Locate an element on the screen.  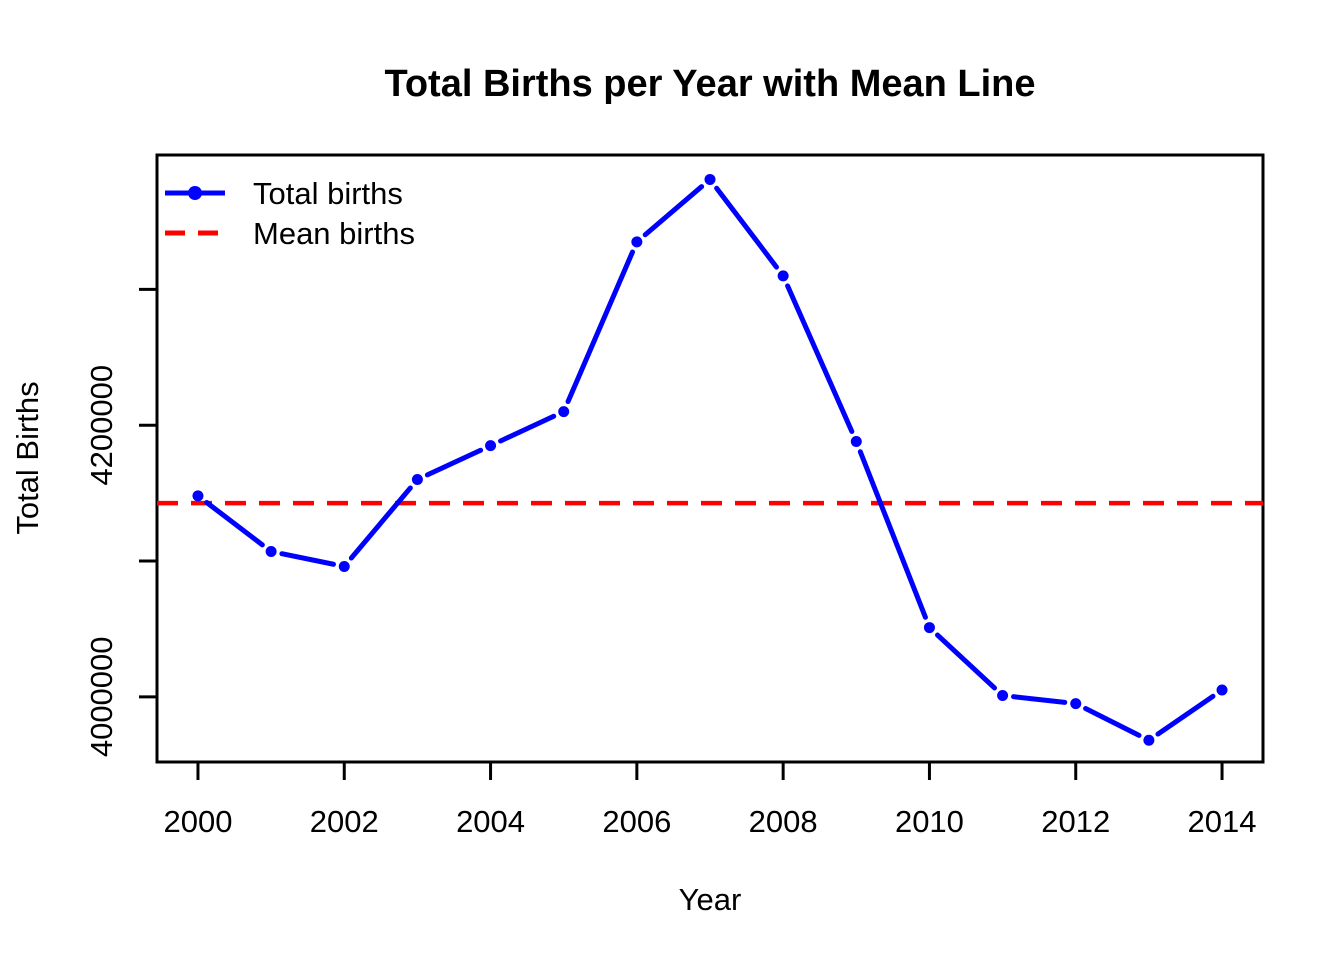
x-tick-label: 2008 is located at coordinates (783, 821).